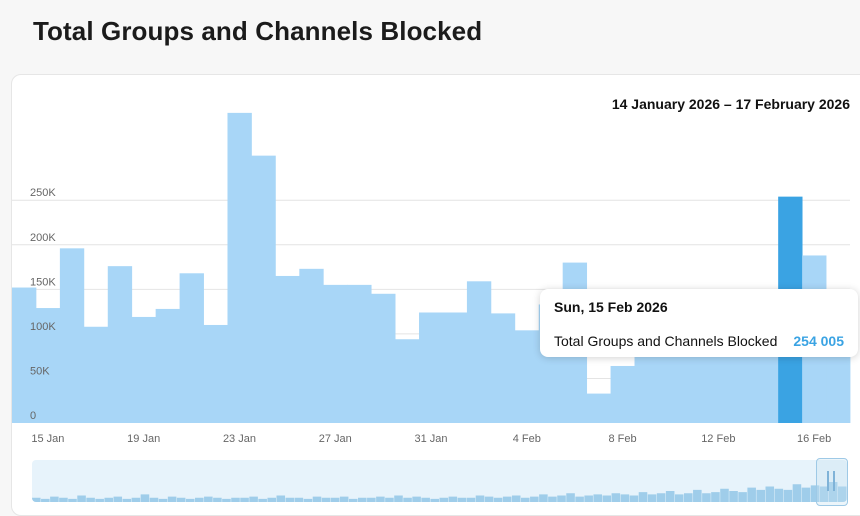  I want to click on x-tick-label: 23 Jan, so click(239, 439).